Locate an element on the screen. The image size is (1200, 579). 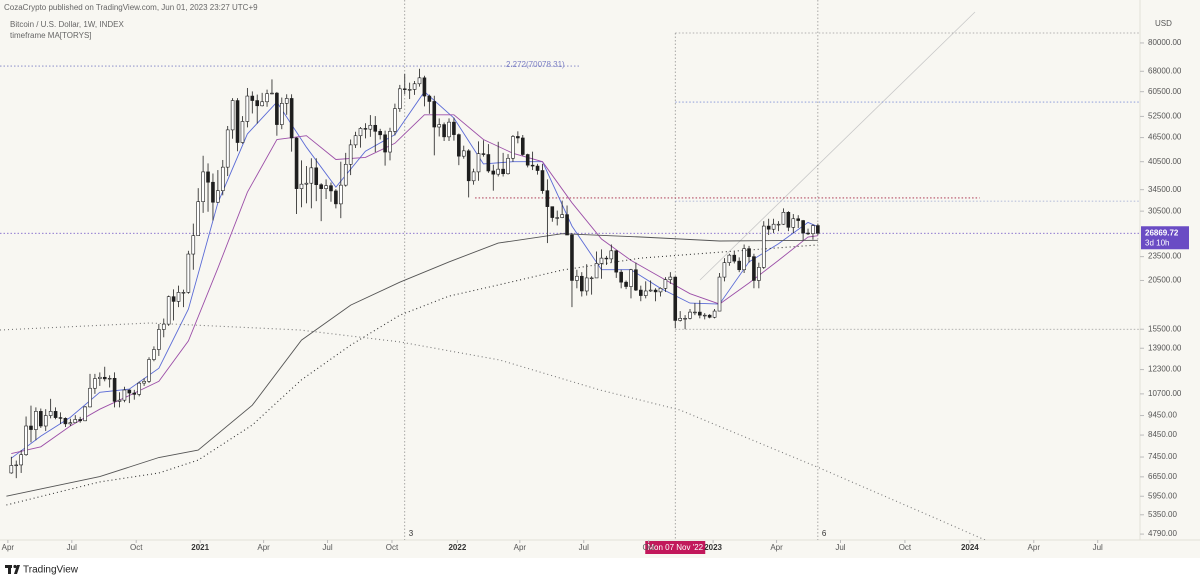
y-tick-label: 46500.00 is located at coordinates (1165, 137).